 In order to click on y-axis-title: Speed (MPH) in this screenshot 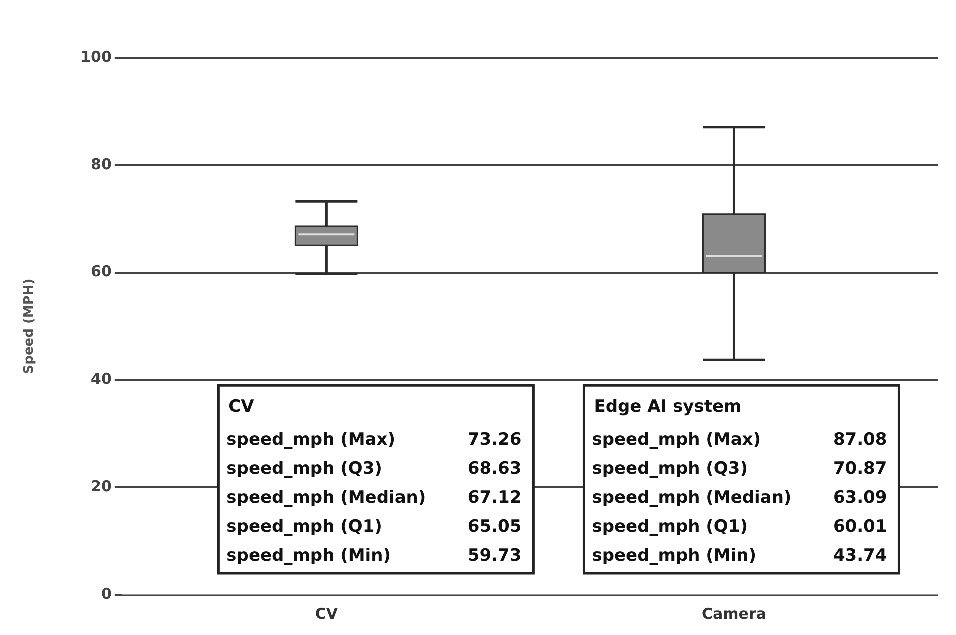, I will do `click(30, 326)`.